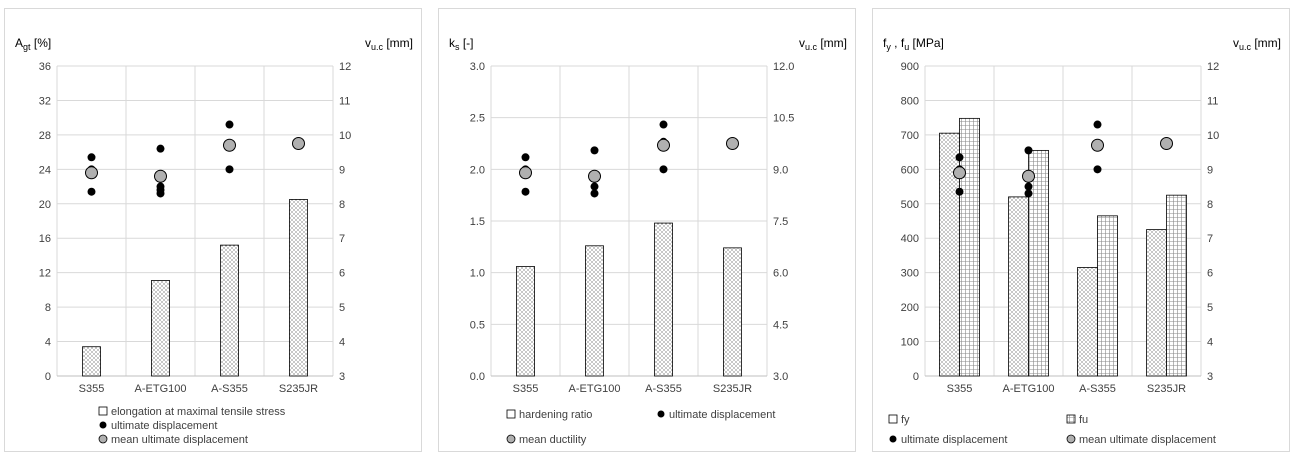  I want to click on y2-axis-title-unit: [mm], so click(398, 43).